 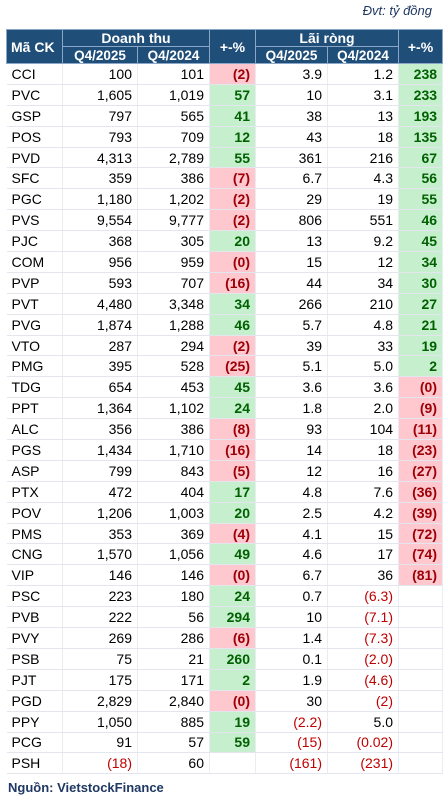 I want to click on value-cell: 266, so click(x=291, y=304).